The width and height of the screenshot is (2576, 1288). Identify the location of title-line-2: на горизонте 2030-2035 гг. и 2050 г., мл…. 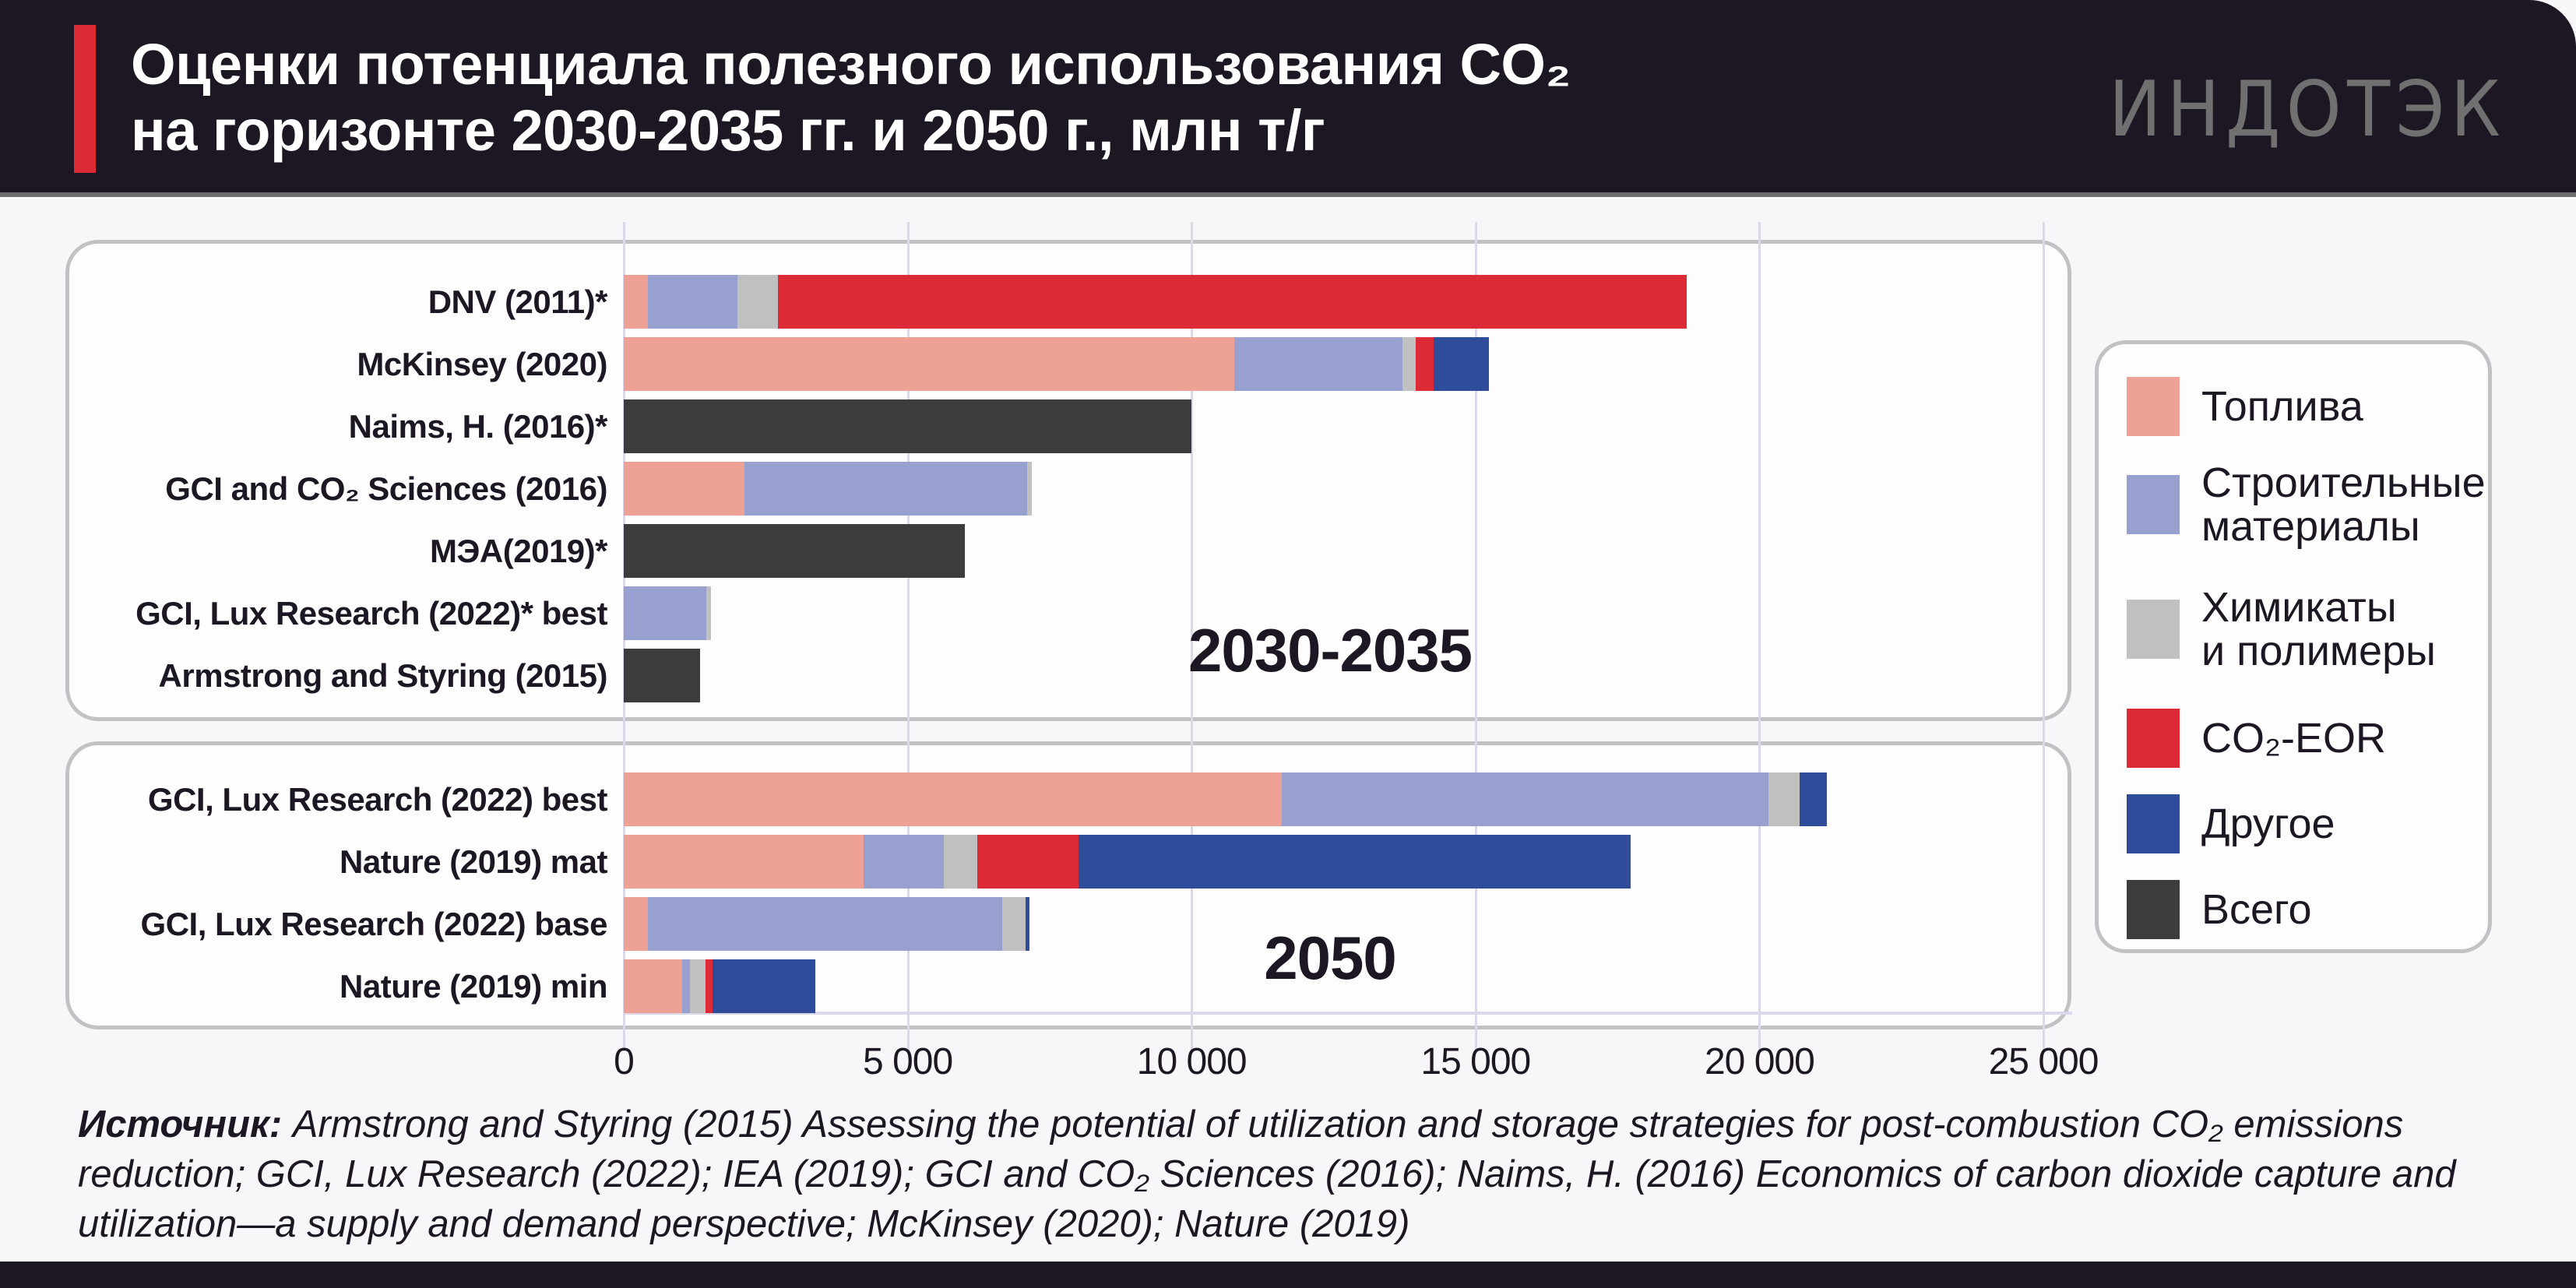
(728, 130).